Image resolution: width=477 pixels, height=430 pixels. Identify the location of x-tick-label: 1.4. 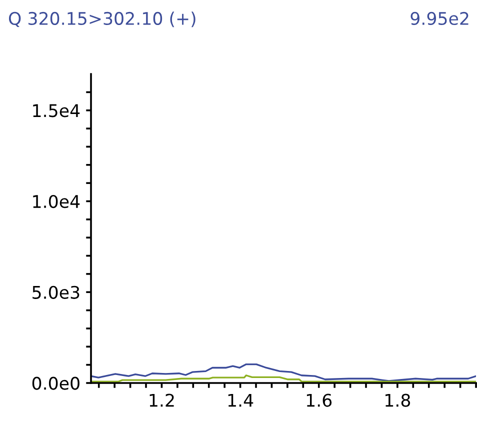
(241, 400).